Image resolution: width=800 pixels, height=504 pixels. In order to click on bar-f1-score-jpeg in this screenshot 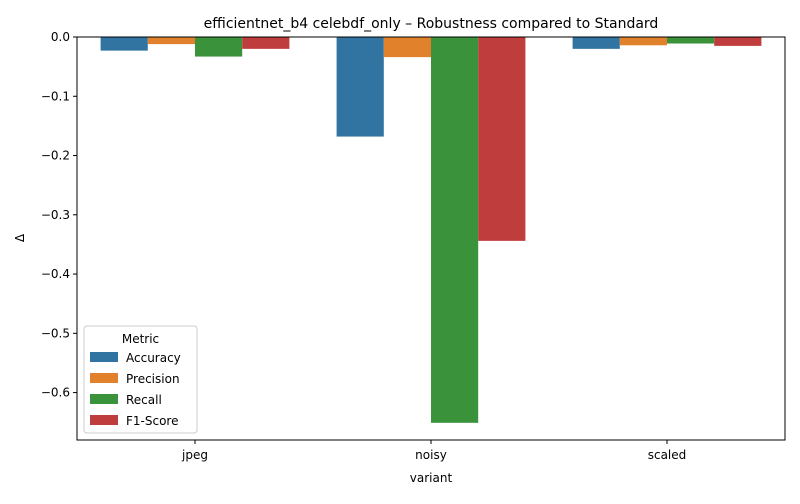, I will do `click(266, 43)`.